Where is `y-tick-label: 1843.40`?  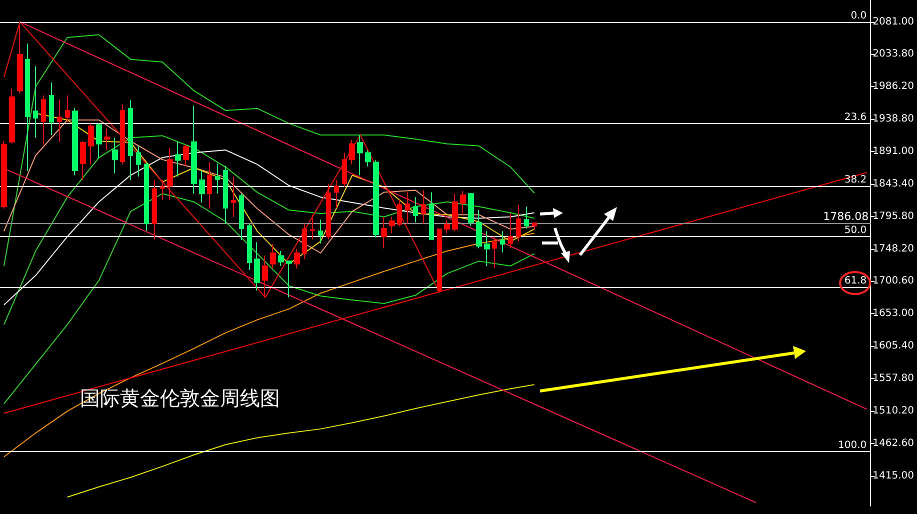
y-tick-label: 1843.40 is located at coordinates (893, 184).